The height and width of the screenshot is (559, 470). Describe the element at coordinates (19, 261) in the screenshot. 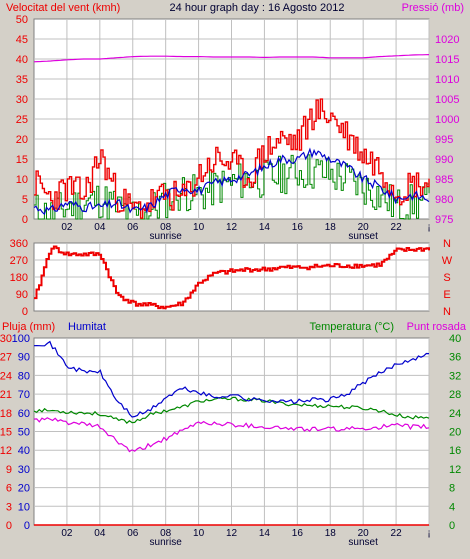

I see `direction-y-tick-label: 270` at that location.